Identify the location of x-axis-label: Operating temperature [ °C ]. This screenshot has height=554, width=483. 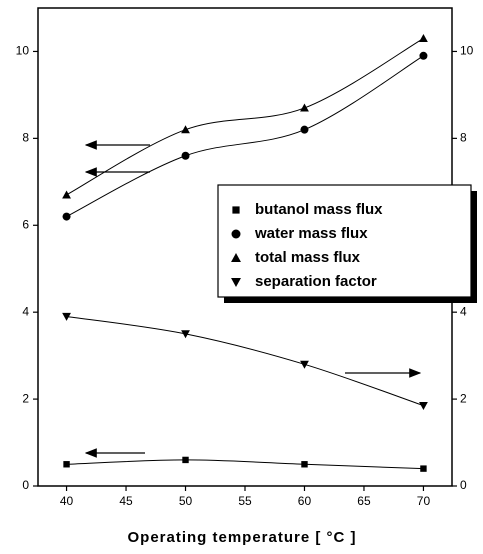
(241, 537).